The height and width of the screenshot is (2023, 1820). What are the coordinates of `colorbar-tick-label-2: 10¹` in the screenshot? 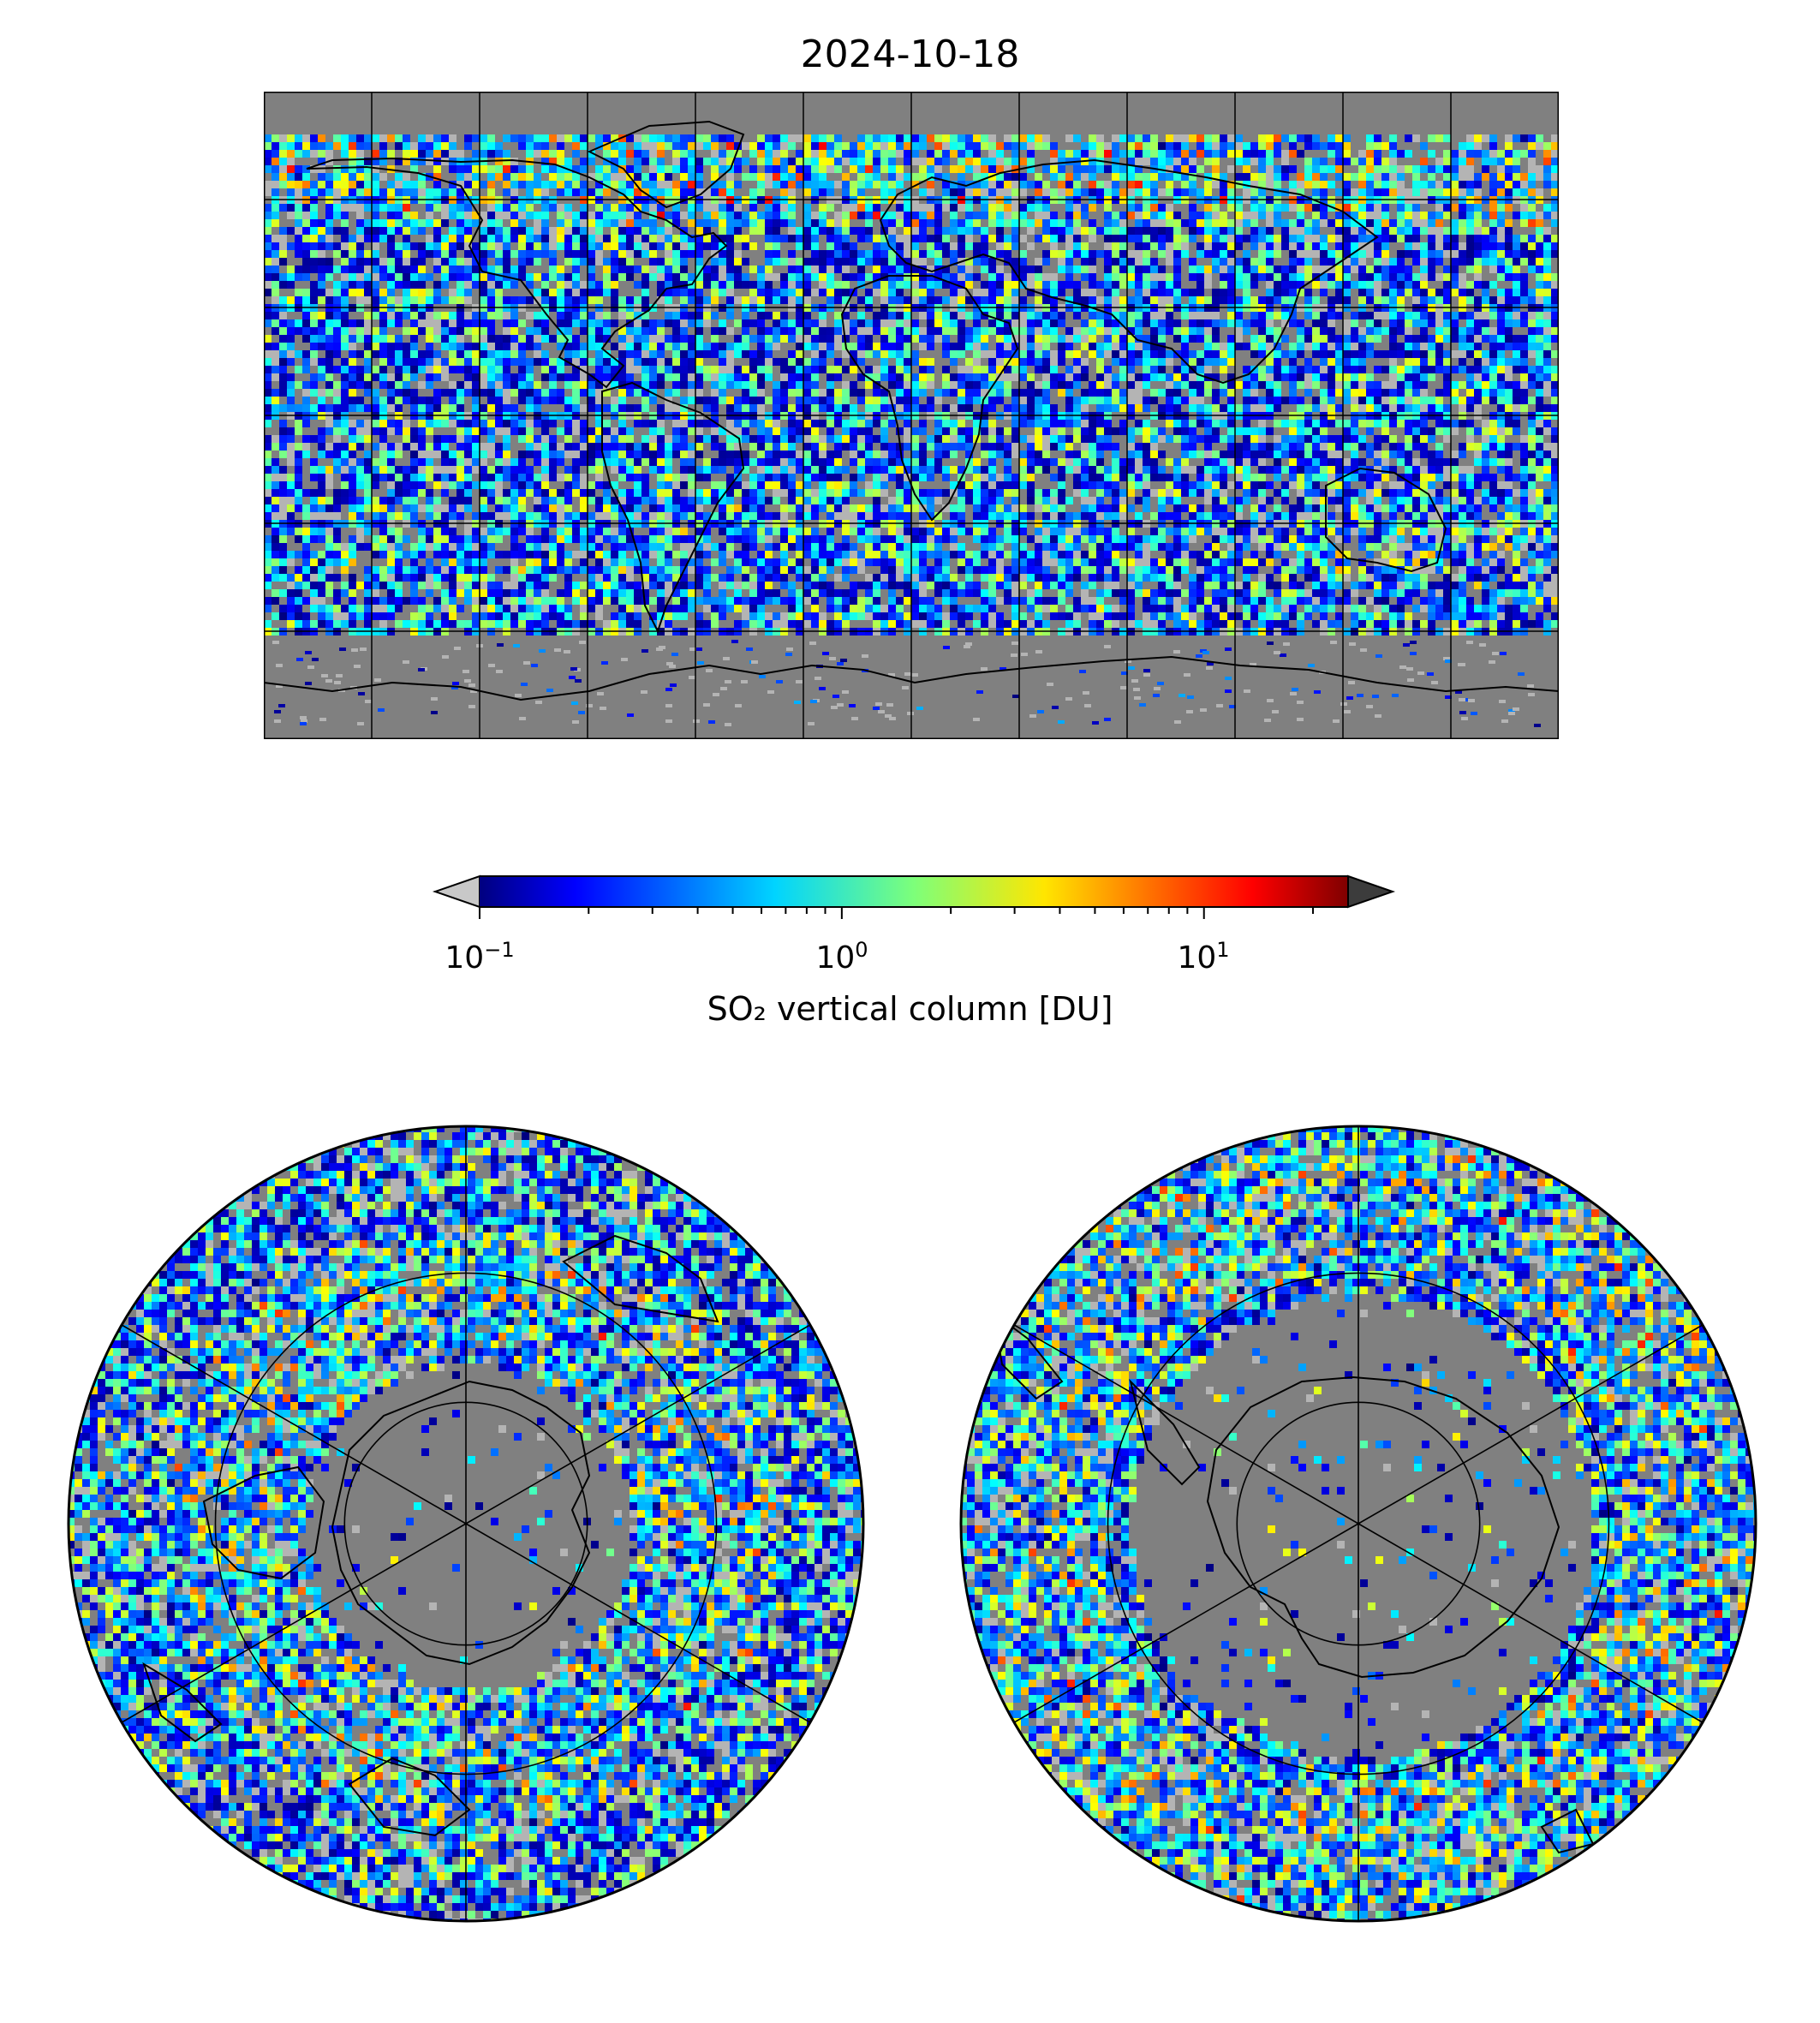 It's located at (1203, 957).